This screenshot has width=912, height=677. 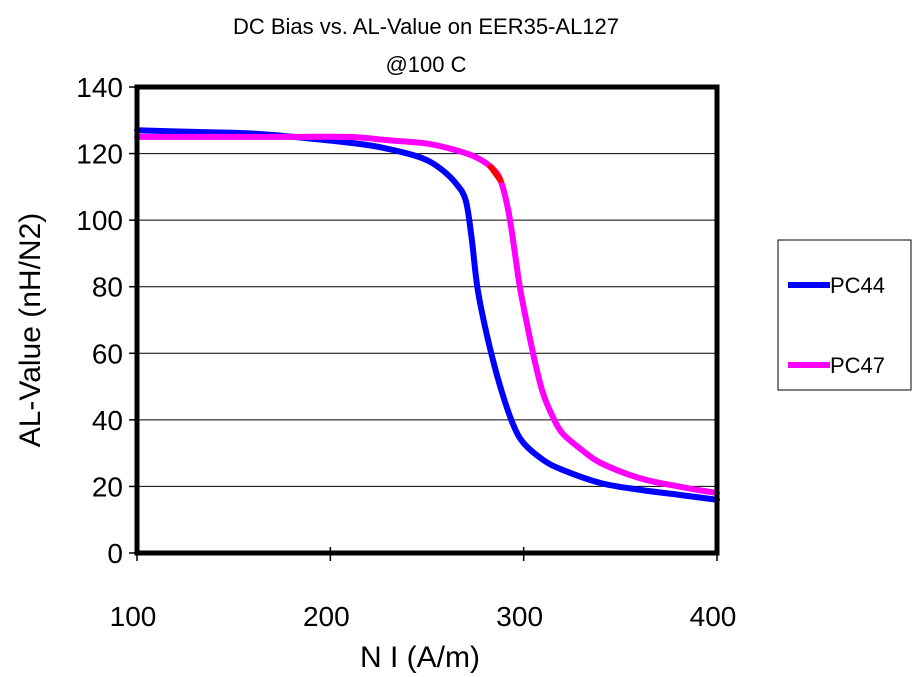 What do you see at coordinates (420, 657) in the screenshot?
I see `x-axis-label: N I (A/m)` at bounding box center [420, 657].